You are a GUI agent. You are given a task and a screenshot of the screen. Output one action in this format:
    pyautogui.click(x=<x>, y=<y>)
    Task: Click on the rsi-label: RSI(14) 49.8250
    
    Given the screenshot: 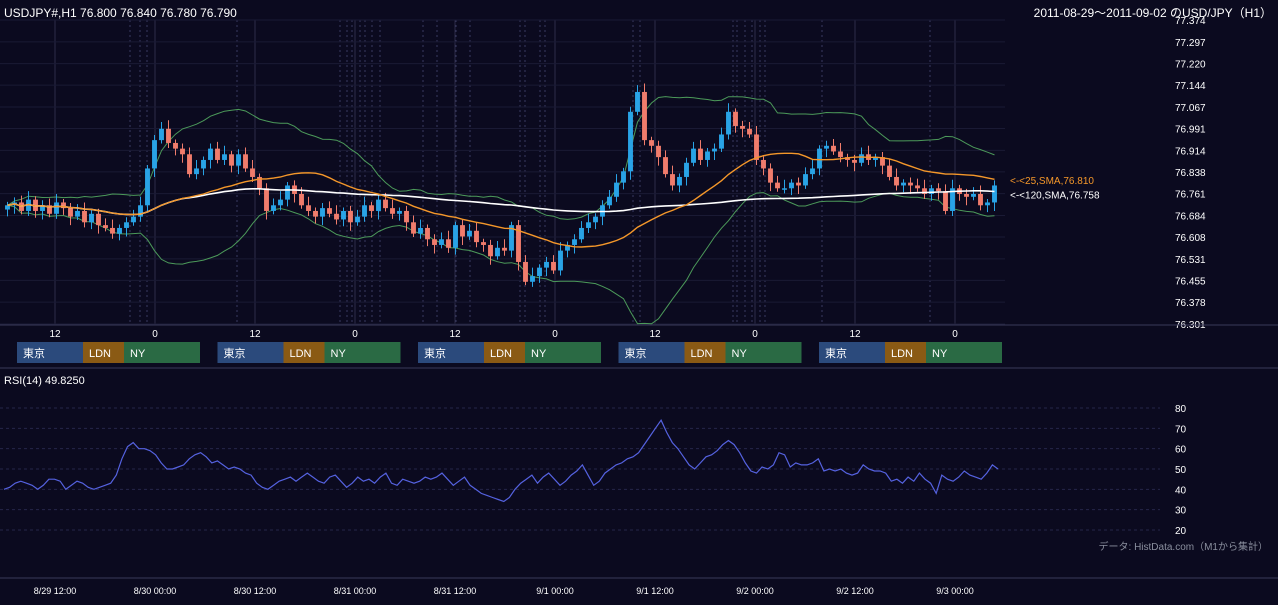 What is the action you would take?
    pyautogui.click(x=44, y=381)
    